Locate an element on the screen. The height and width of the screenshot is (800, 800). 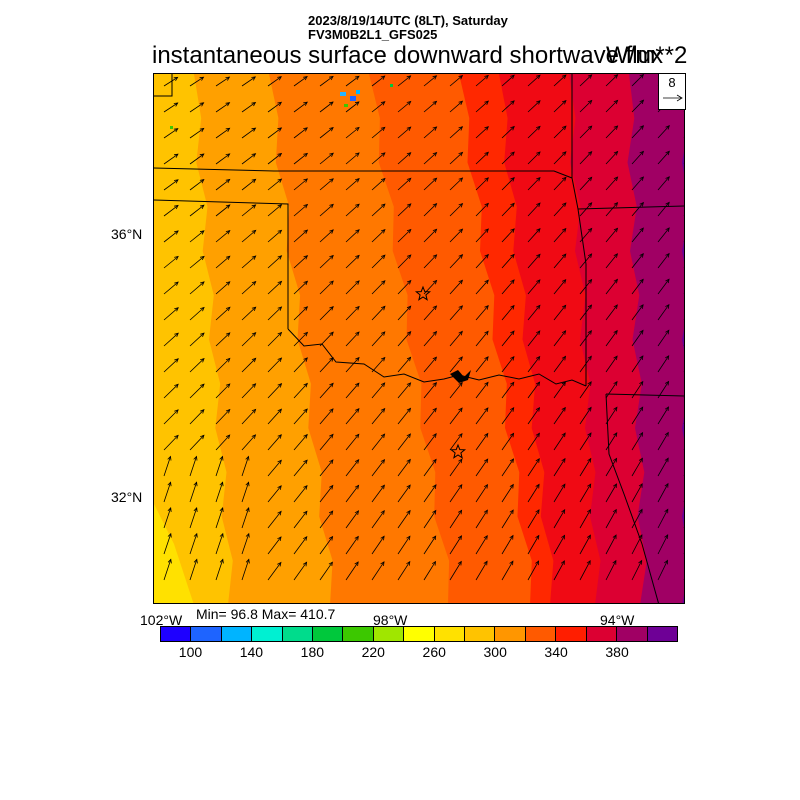
min-max-stats: Min= 96.8 Max= 410.7 is located at coordinates (266, 614).